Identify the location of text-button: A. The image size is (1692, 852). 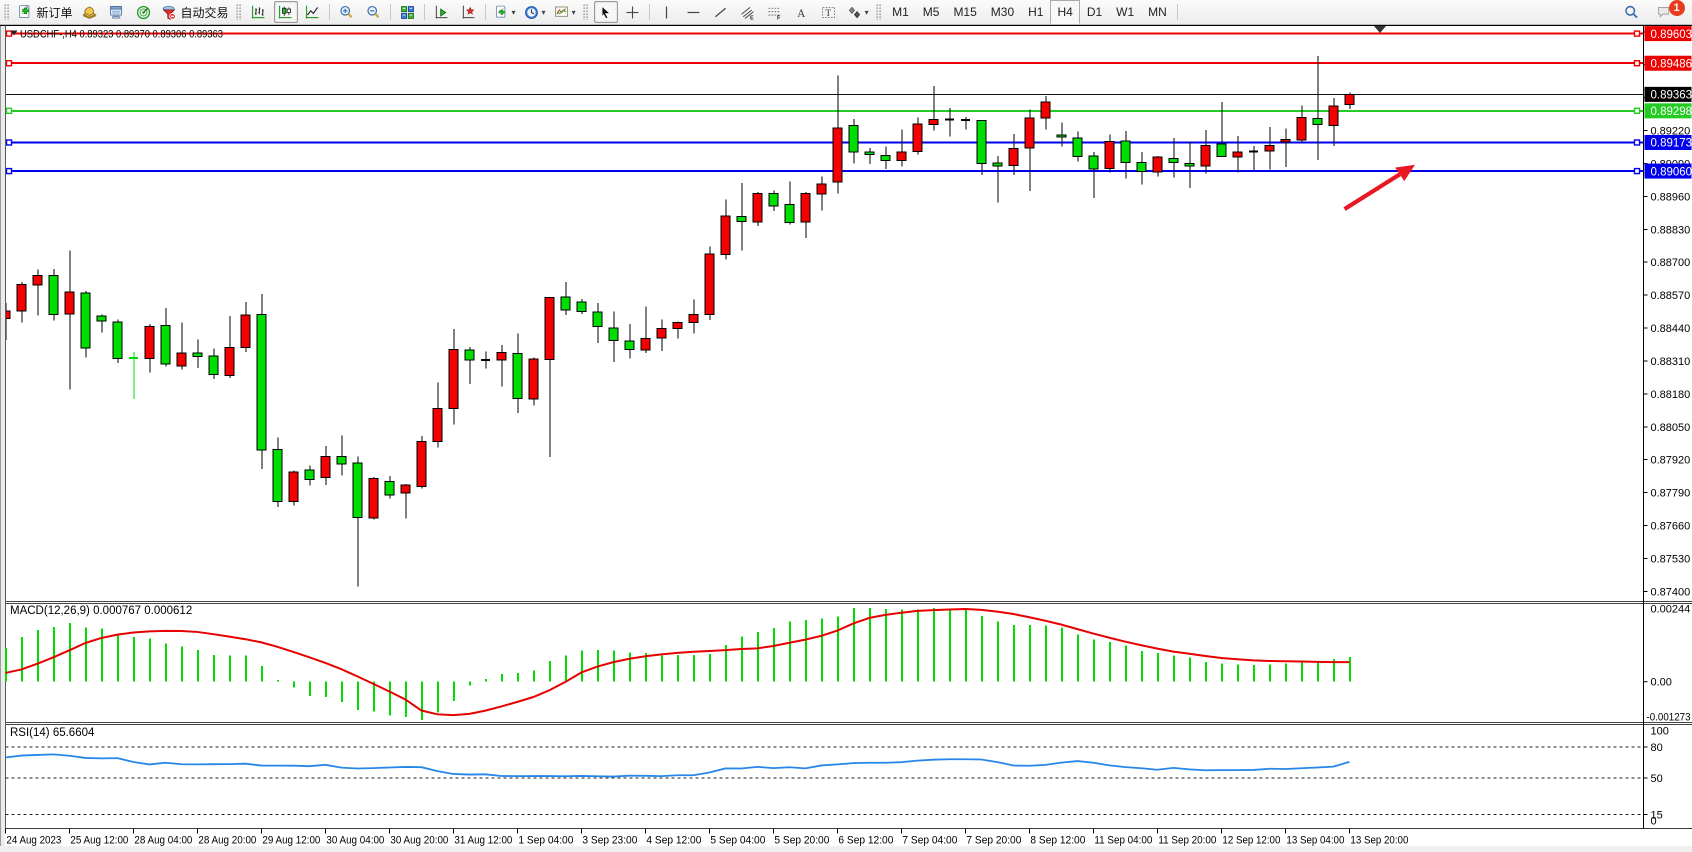
(802, 12).